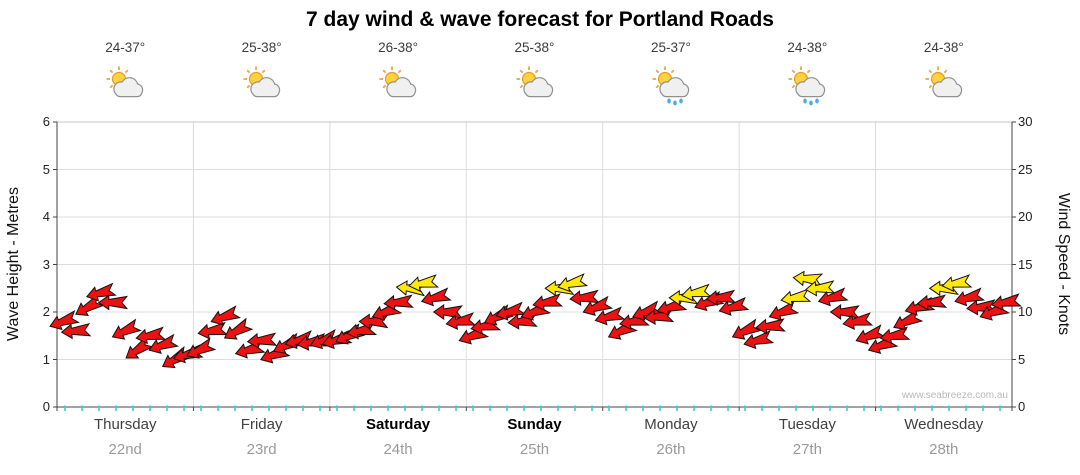  I want to click on y-axis-left-tick-label: 2, so click(46, 311).